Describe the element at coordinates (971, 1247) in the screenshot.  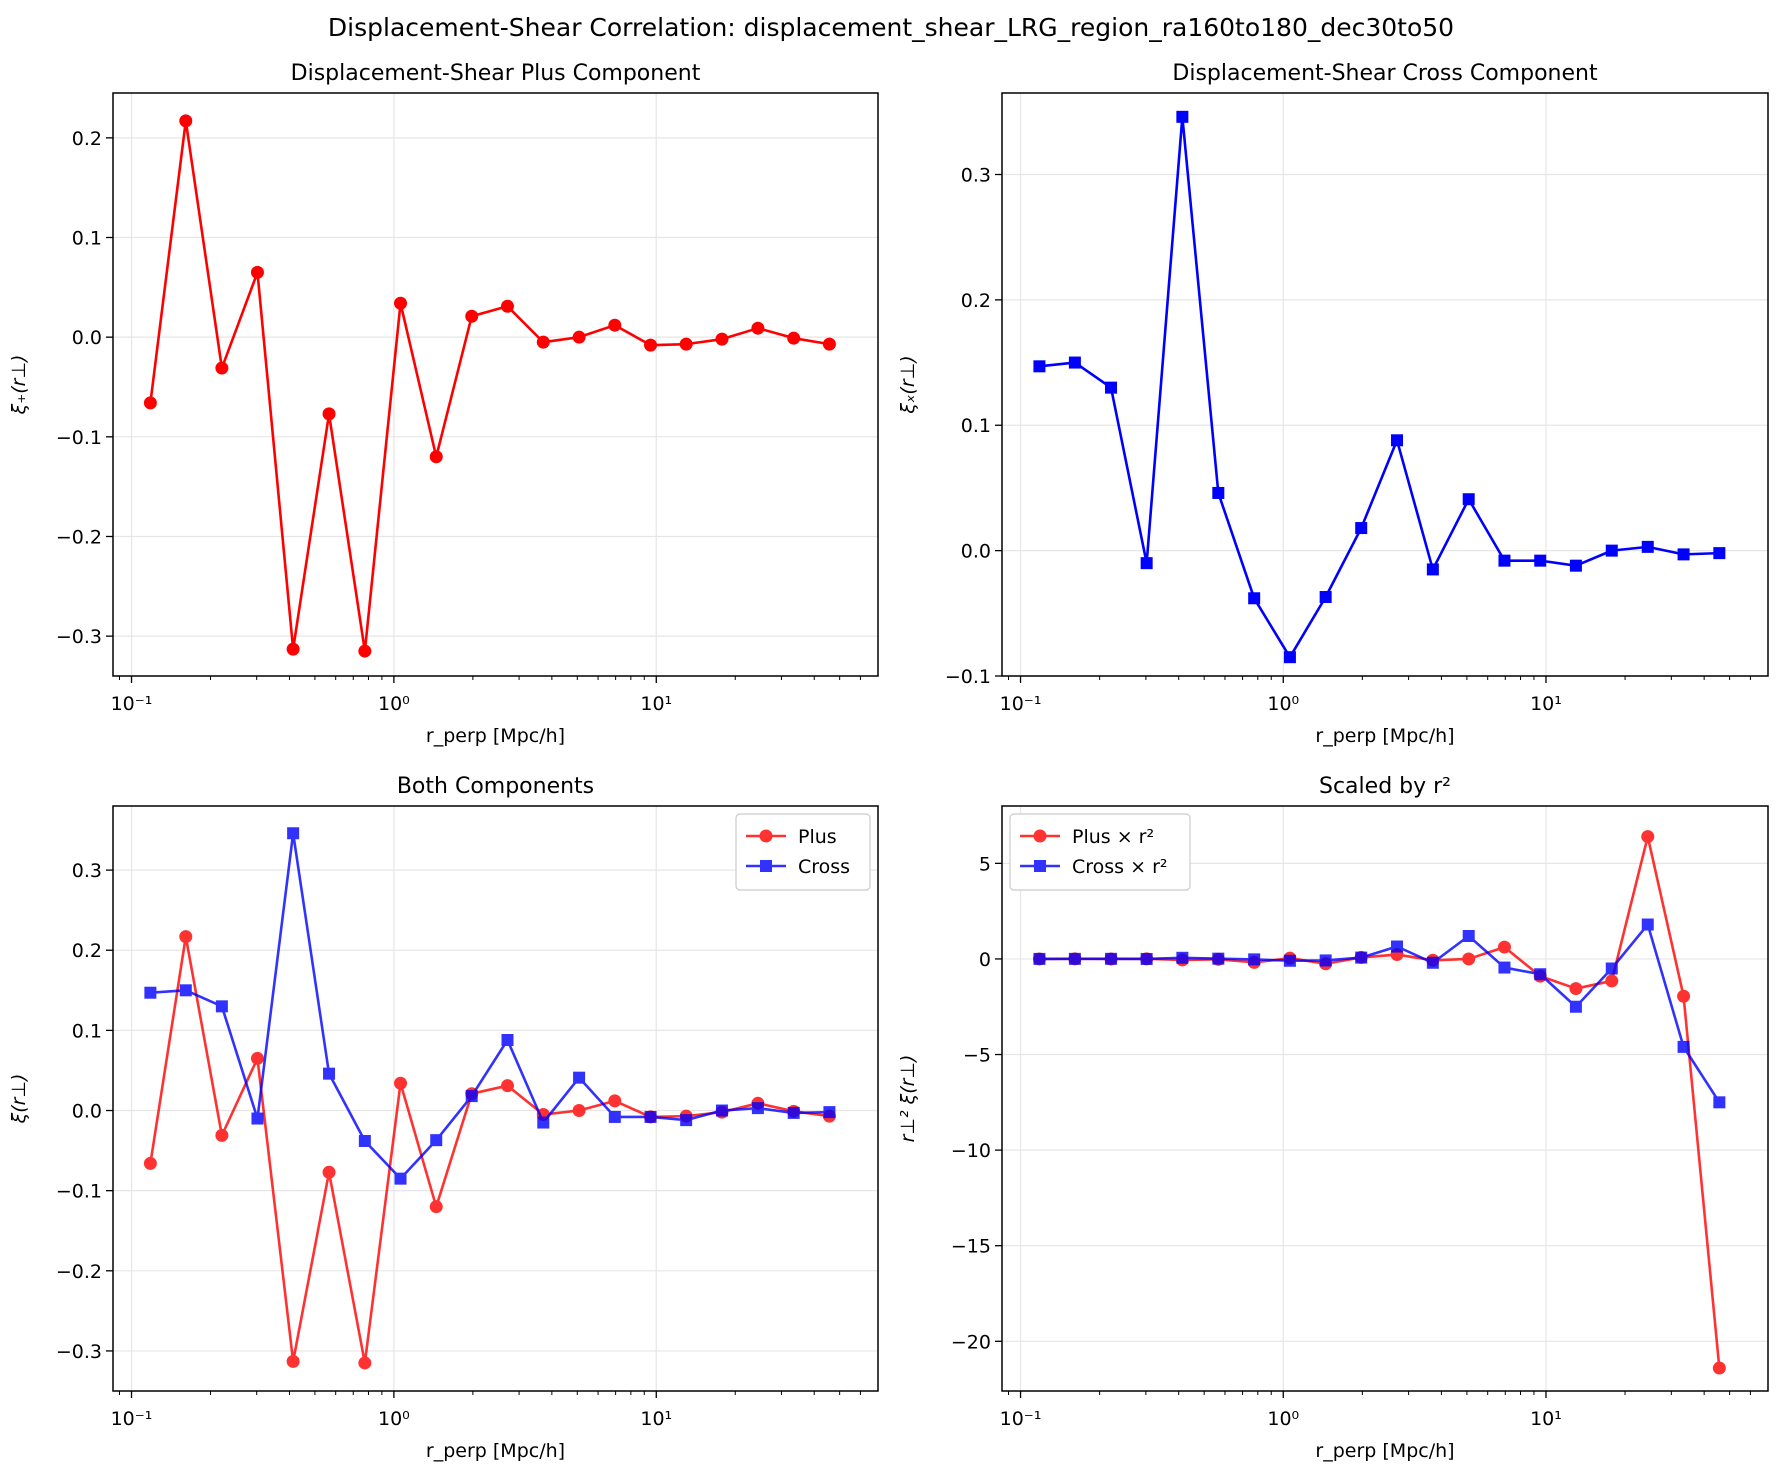
I see `y-tick-label: −15` at that location.